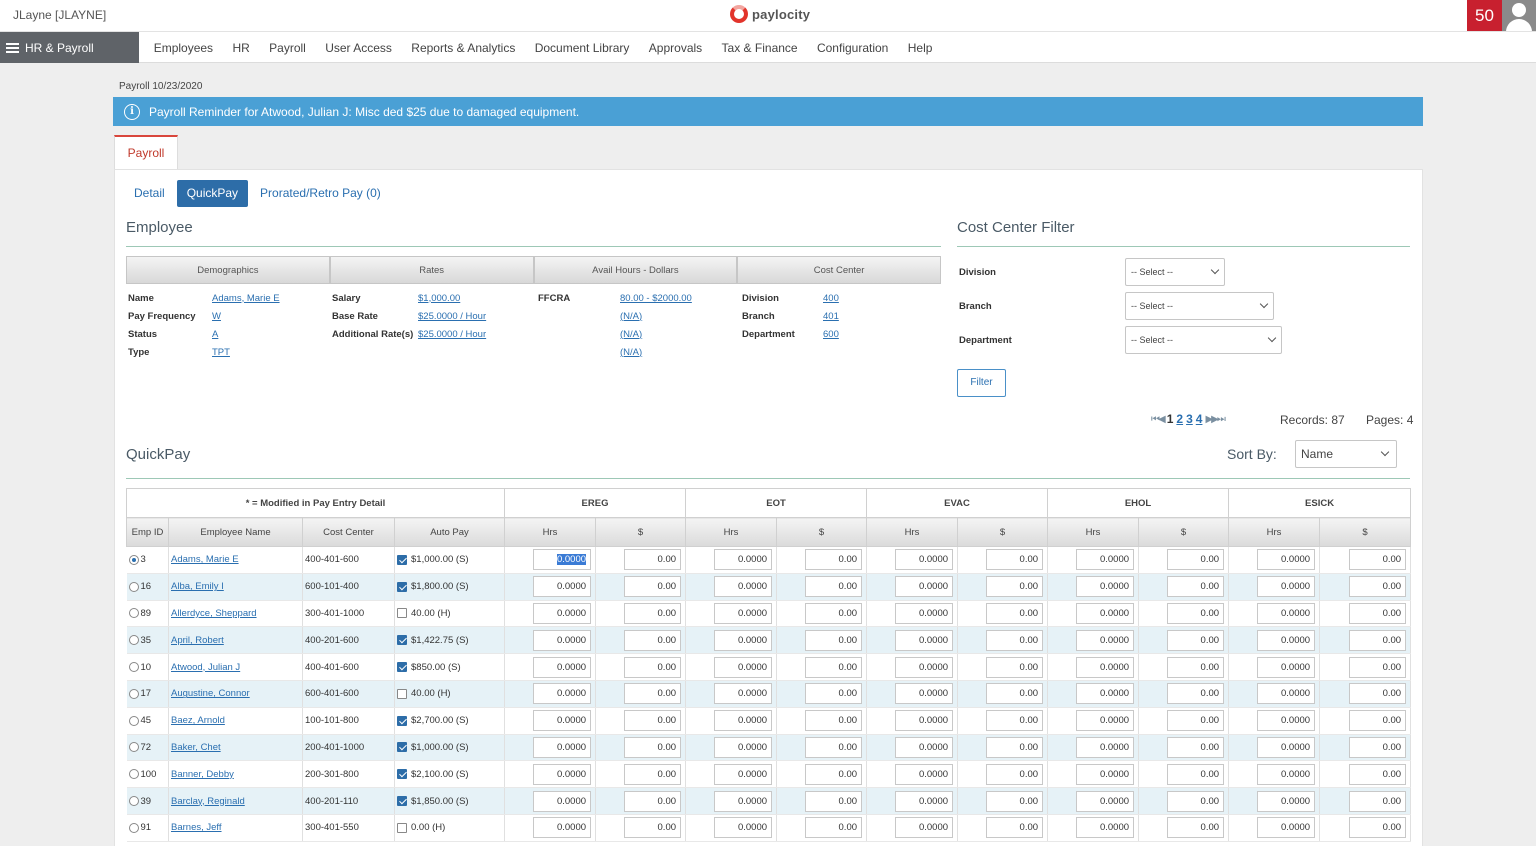 The image size is (1536, 846). Describe the element at coordinates (1519, 15) in the screenshot. I see `user-avatar-icon` at that location.